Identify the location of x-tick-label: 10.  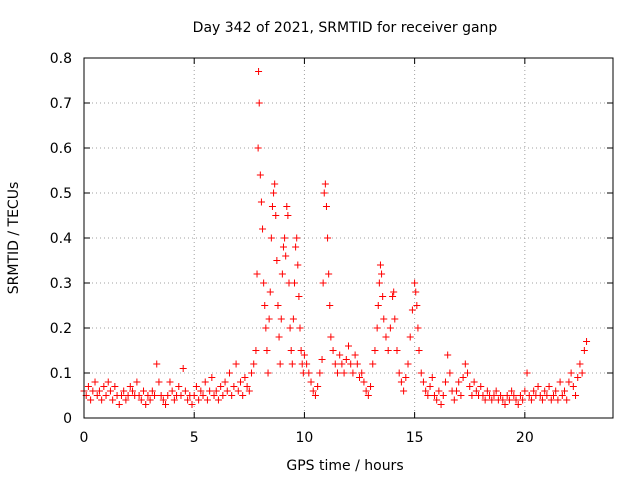
(305, 438).